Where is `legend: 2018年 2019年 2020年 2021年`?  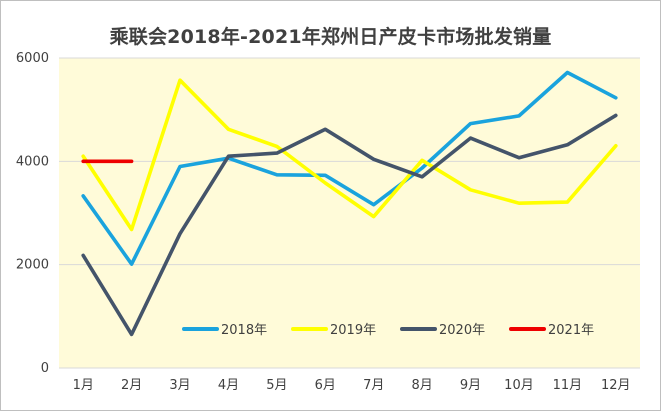 legend: 2018年 2019年 2020年 2021年 is located at coordinates (388, 330).